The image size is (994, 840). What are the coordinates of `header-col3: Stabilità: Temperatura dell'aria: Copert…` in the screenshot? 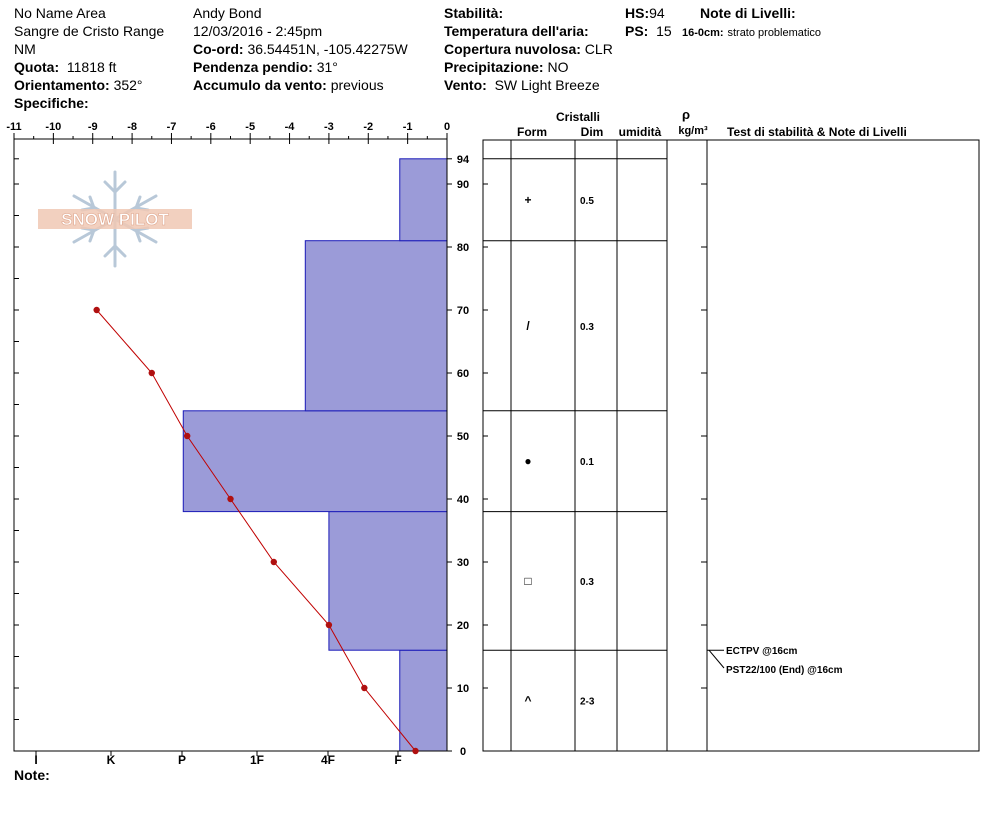 It's located at (528, 49).